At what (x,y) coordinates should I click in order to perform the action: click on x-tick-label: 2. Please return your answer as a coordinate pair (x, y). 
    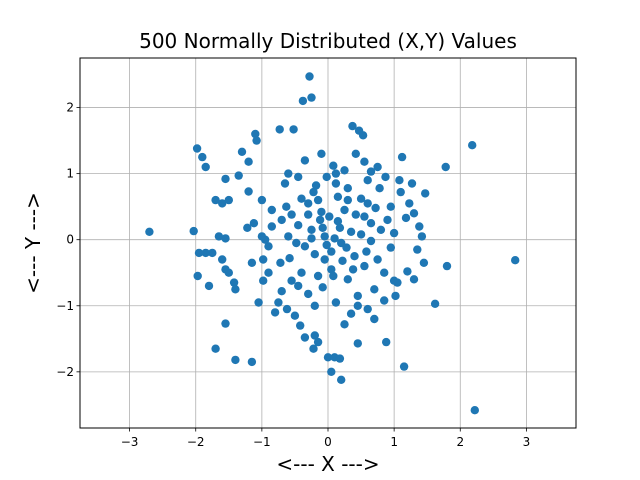
    Looking at the image, I should click on (460, 442).